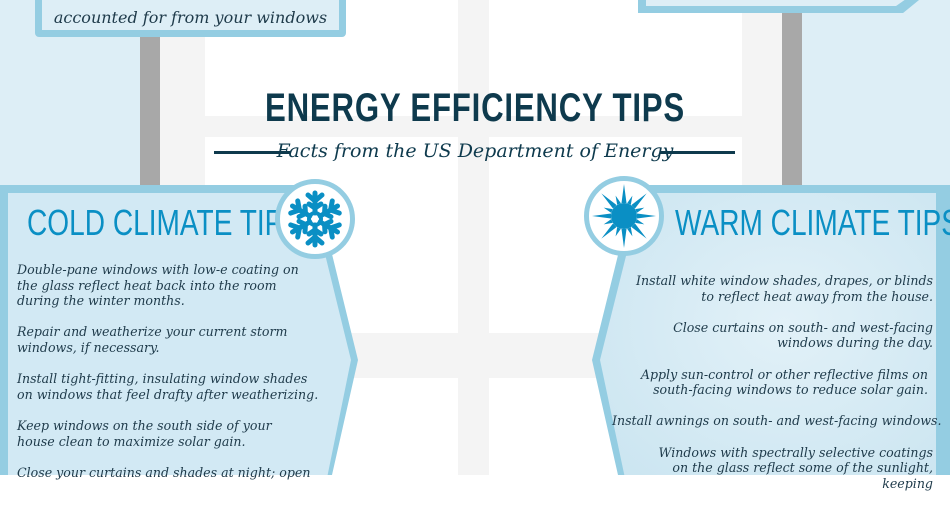  What do you see at coordinates (812, 222) in the screenshot?
I see `warm-climate-title: WARM CLIMATE TIPS` at bounding box center [812, 222].